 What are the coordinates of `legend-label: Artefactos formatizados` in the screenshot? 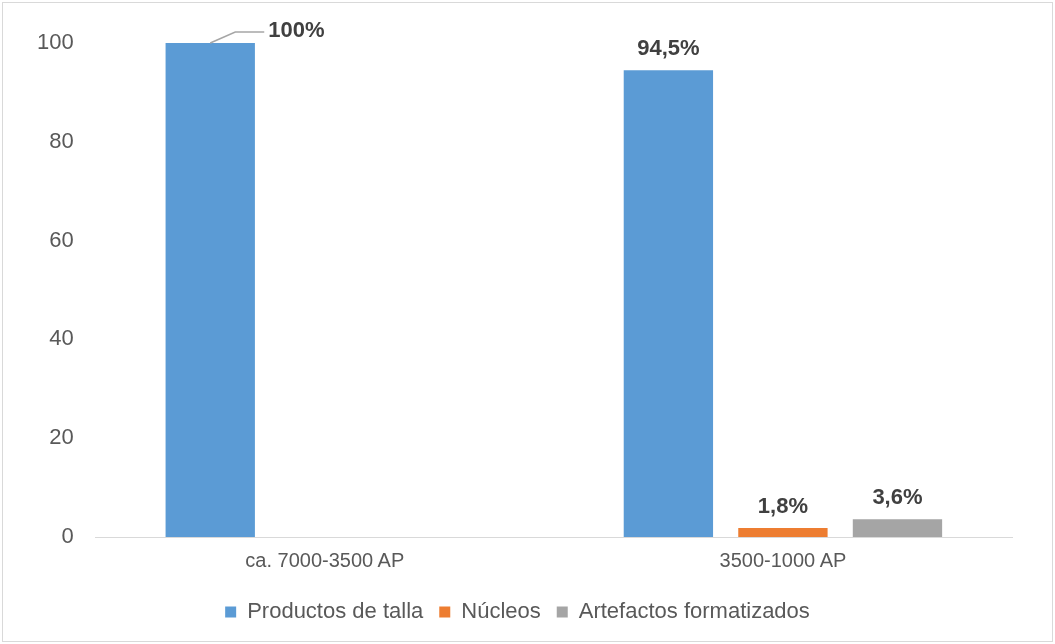 It's located at (694, 611).